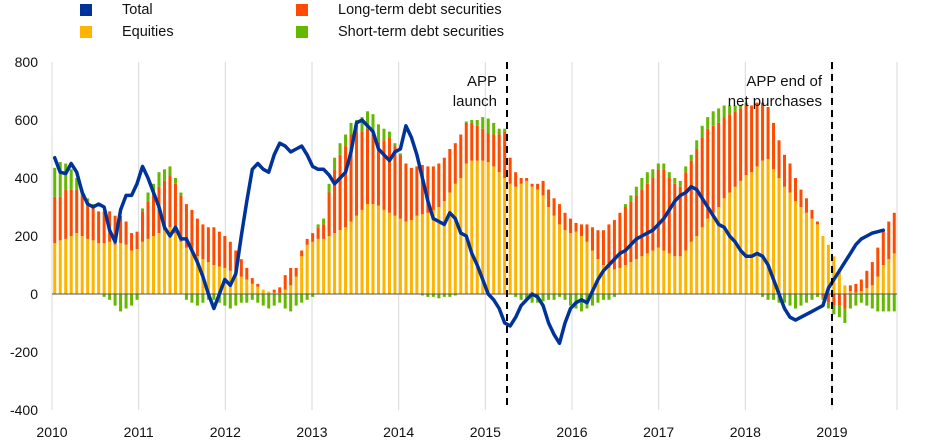  Describe the element at coordinates (399, 10) in the screenshot. I see `legend-item-long-term: Long-term debt securities` at that location.